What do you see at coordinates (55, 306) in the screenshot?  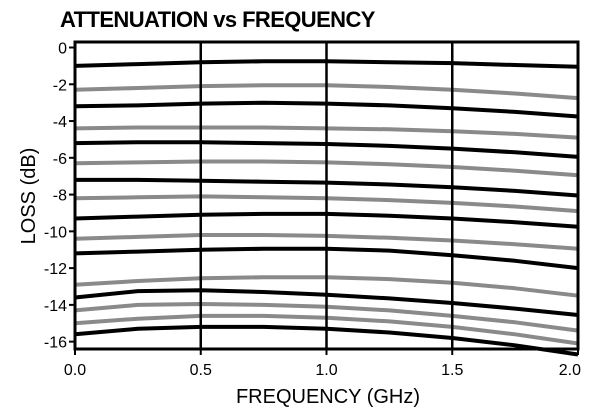 I see `y-tick-label: -14` at bounding box center [55, 306].